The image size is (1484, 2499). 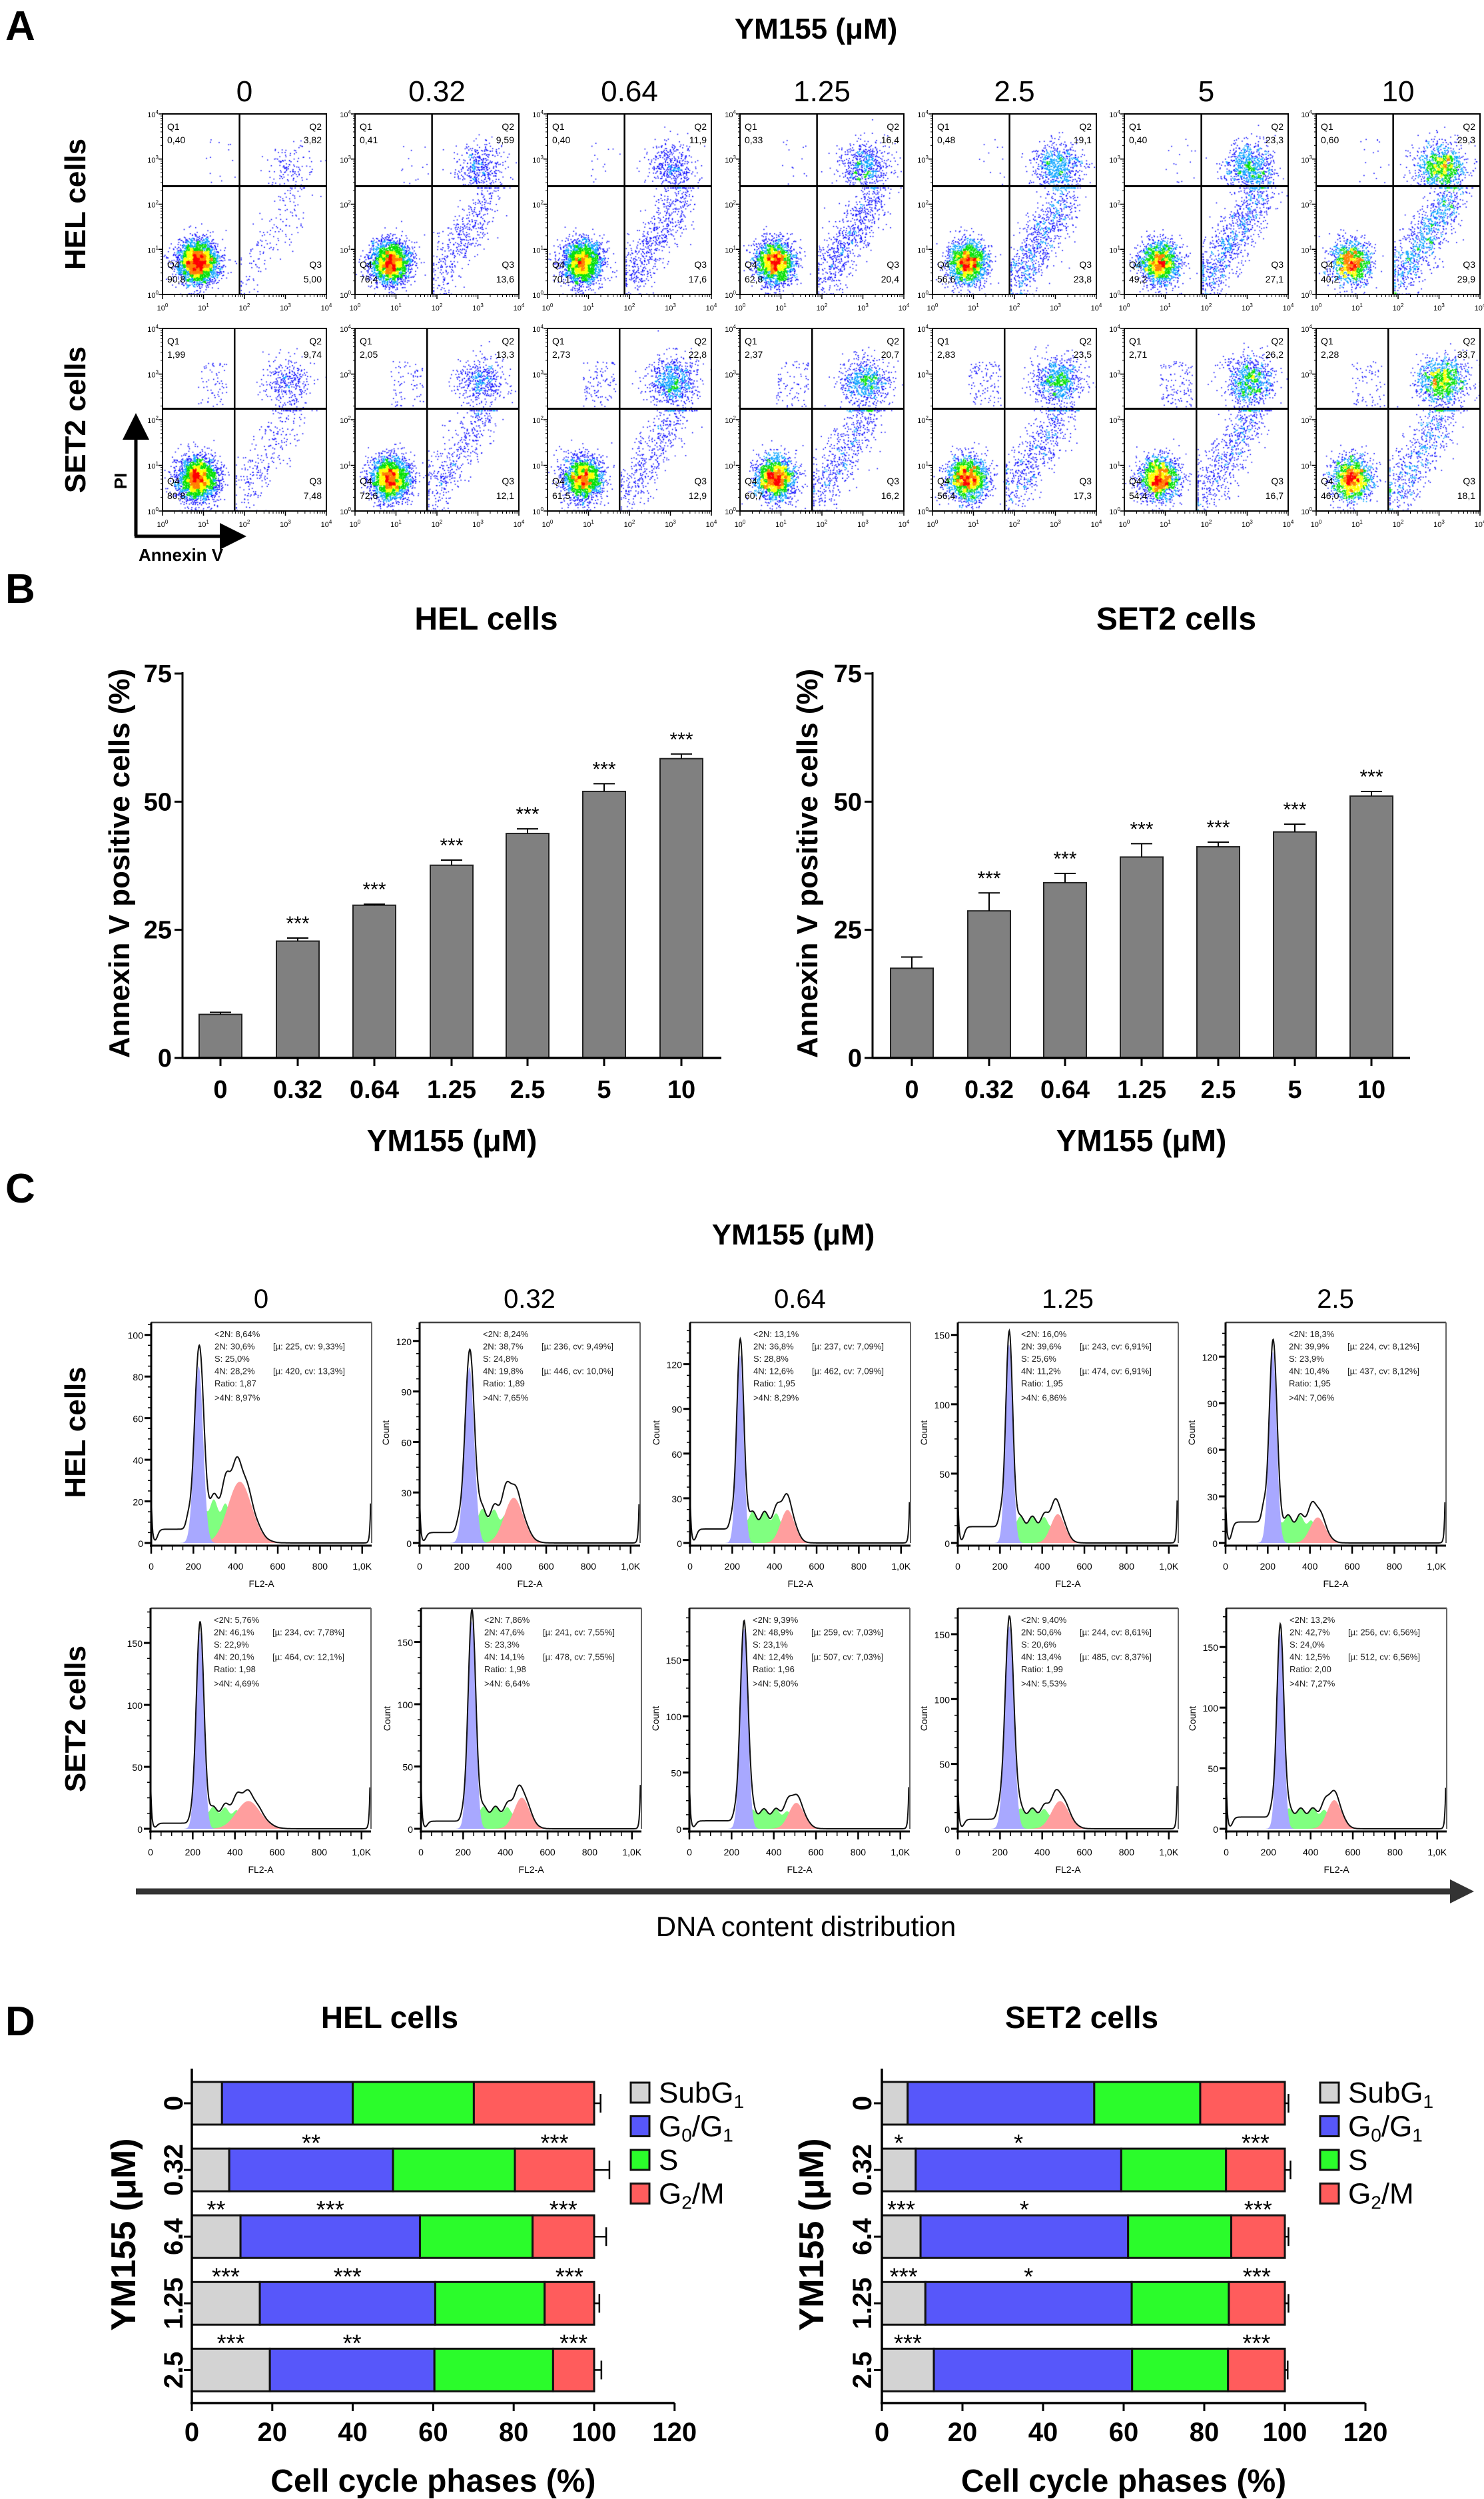 What do you see at coordinates (493, 1334) in the screenshot?
I see `stat-label: <2N:` at bounding box center [493, 1334].